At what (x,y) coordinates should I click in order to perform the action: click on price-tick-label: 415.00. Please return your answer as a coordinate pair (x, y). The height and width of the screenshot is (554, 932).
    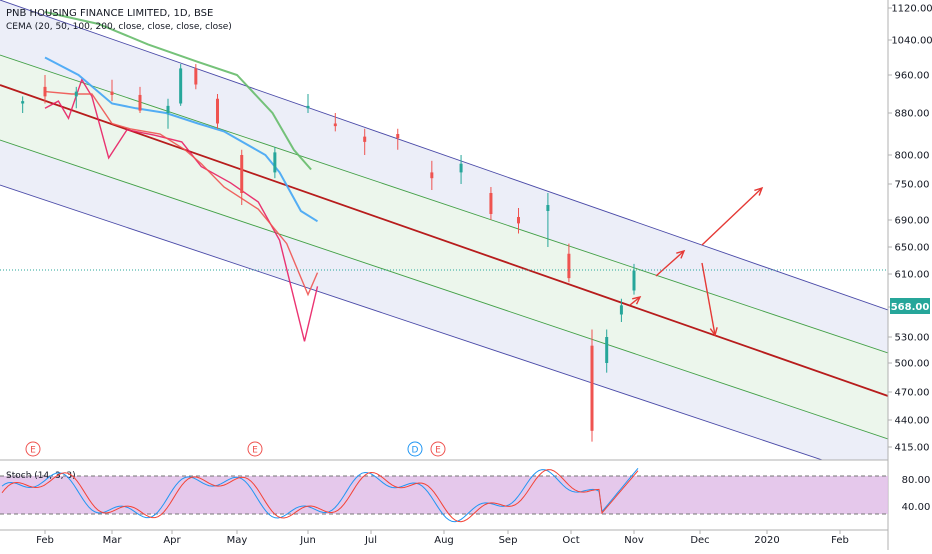
    Looking at the image, I should click on (912, 448).